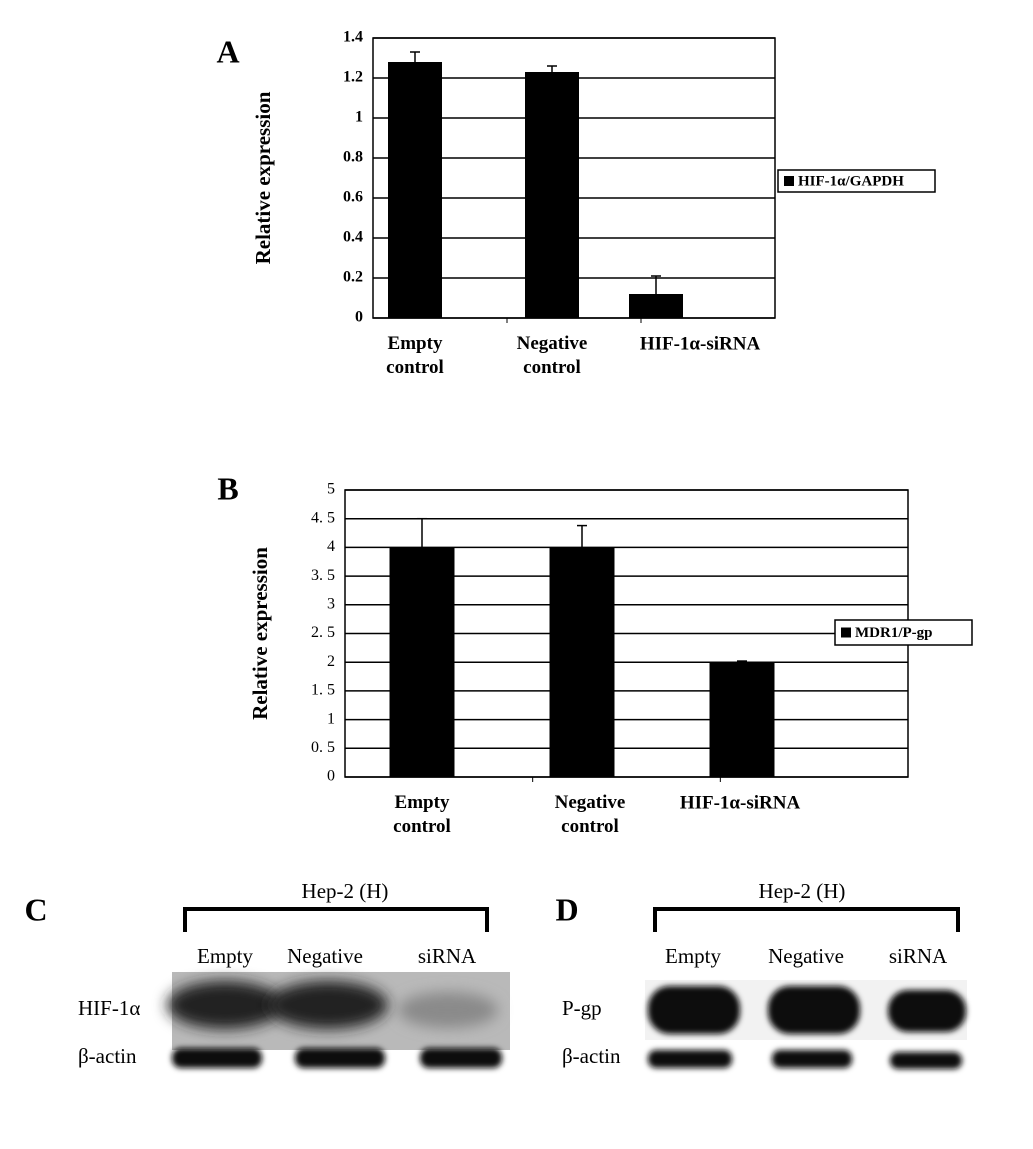  What do you see at coordinates (323, 690) in the screenshot?
I see `y-tick-label: 1. 5` at bounding box center [323, 690].